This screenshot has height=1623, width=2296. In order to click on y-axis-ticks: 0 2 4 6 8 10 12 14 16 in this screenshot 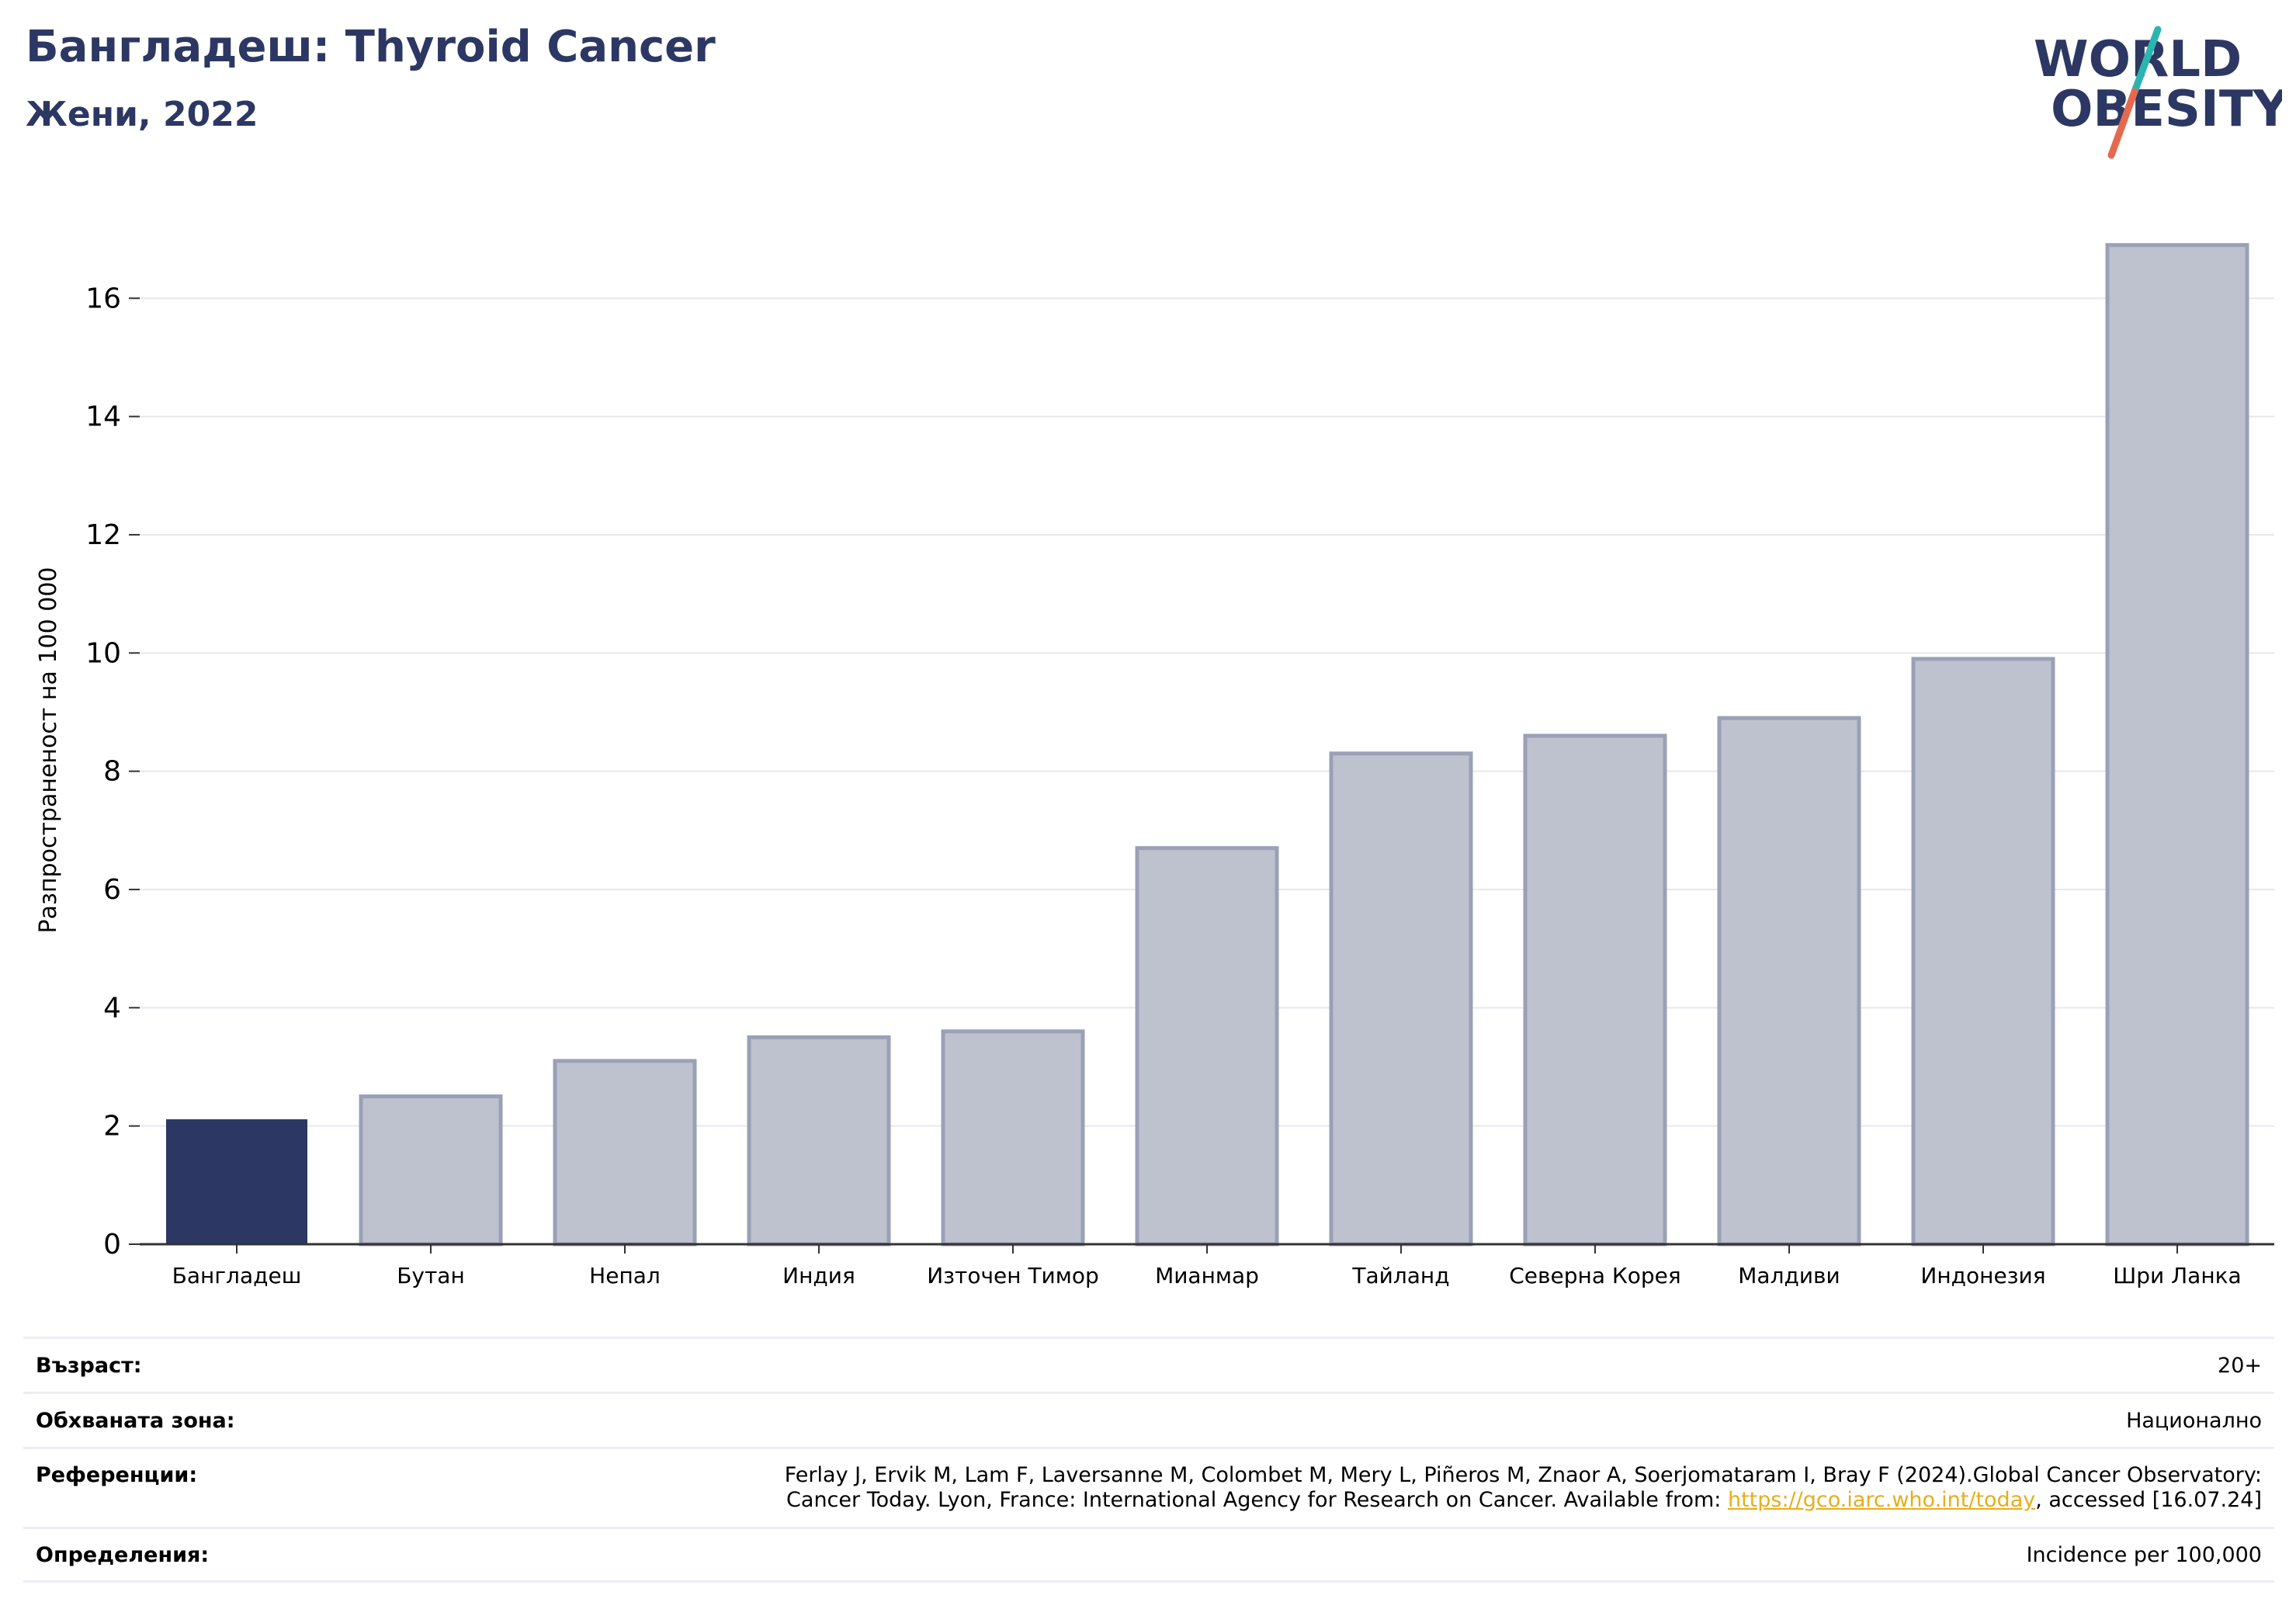, I will do `click(112, 772)`.